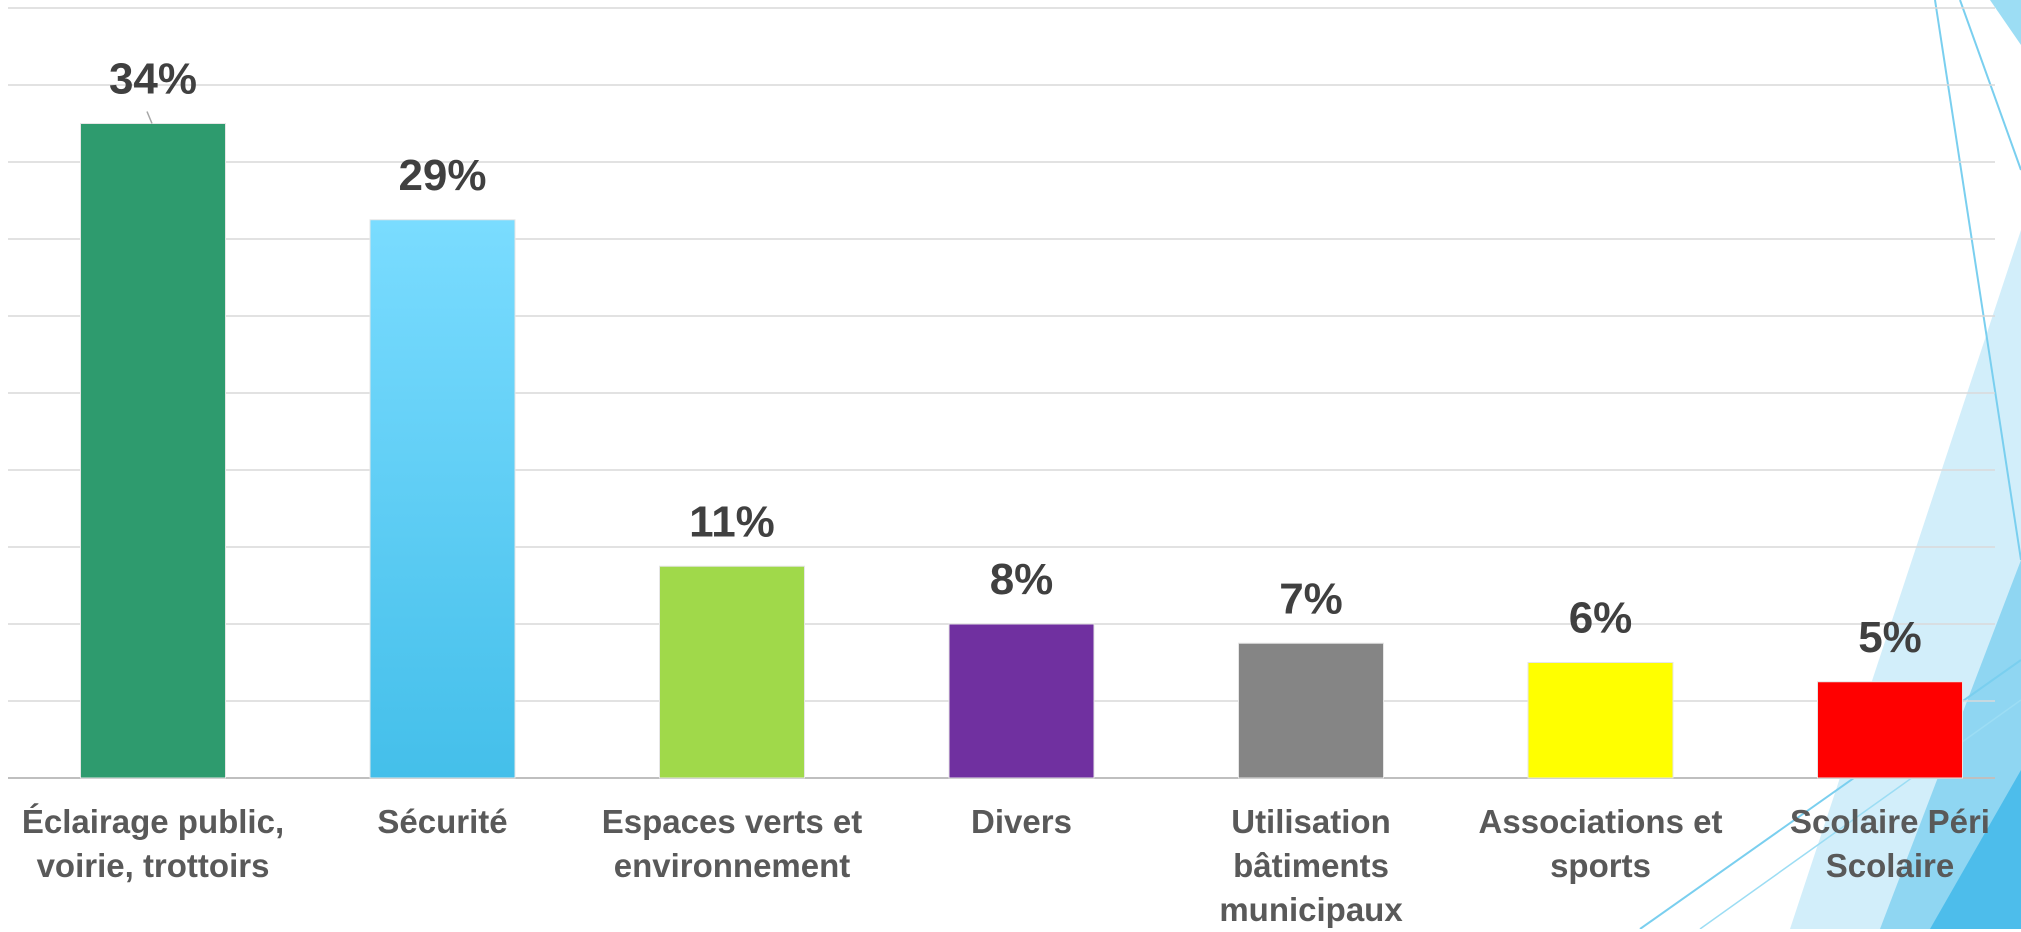 The height and width of the screenshot is (932, 2021). Describe the element at coordinates (442, 175) in the screenshot. I see `value-label-2: 29%` at that location.